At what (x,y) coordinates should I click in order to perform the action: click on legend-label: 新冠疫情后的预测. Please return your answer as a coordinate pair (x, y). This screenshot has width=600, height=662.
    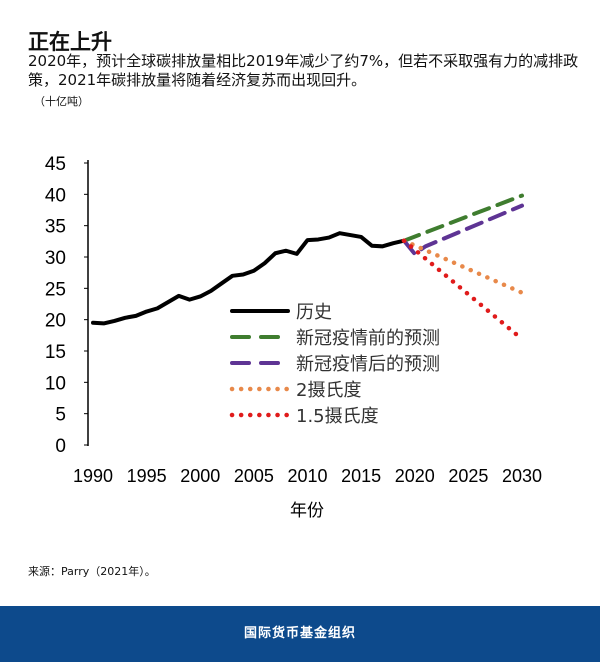
    Looking at the image, I should click on (368, 364).